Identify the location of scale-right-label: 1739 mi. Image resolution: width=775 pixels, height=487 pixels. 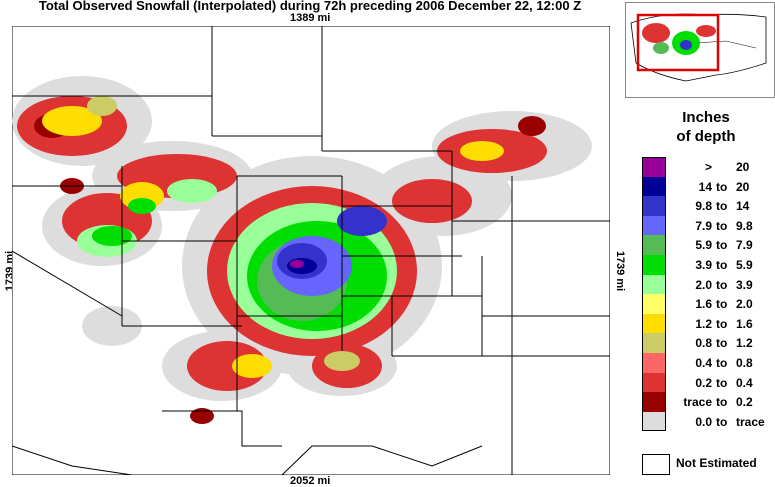
(620, 271).